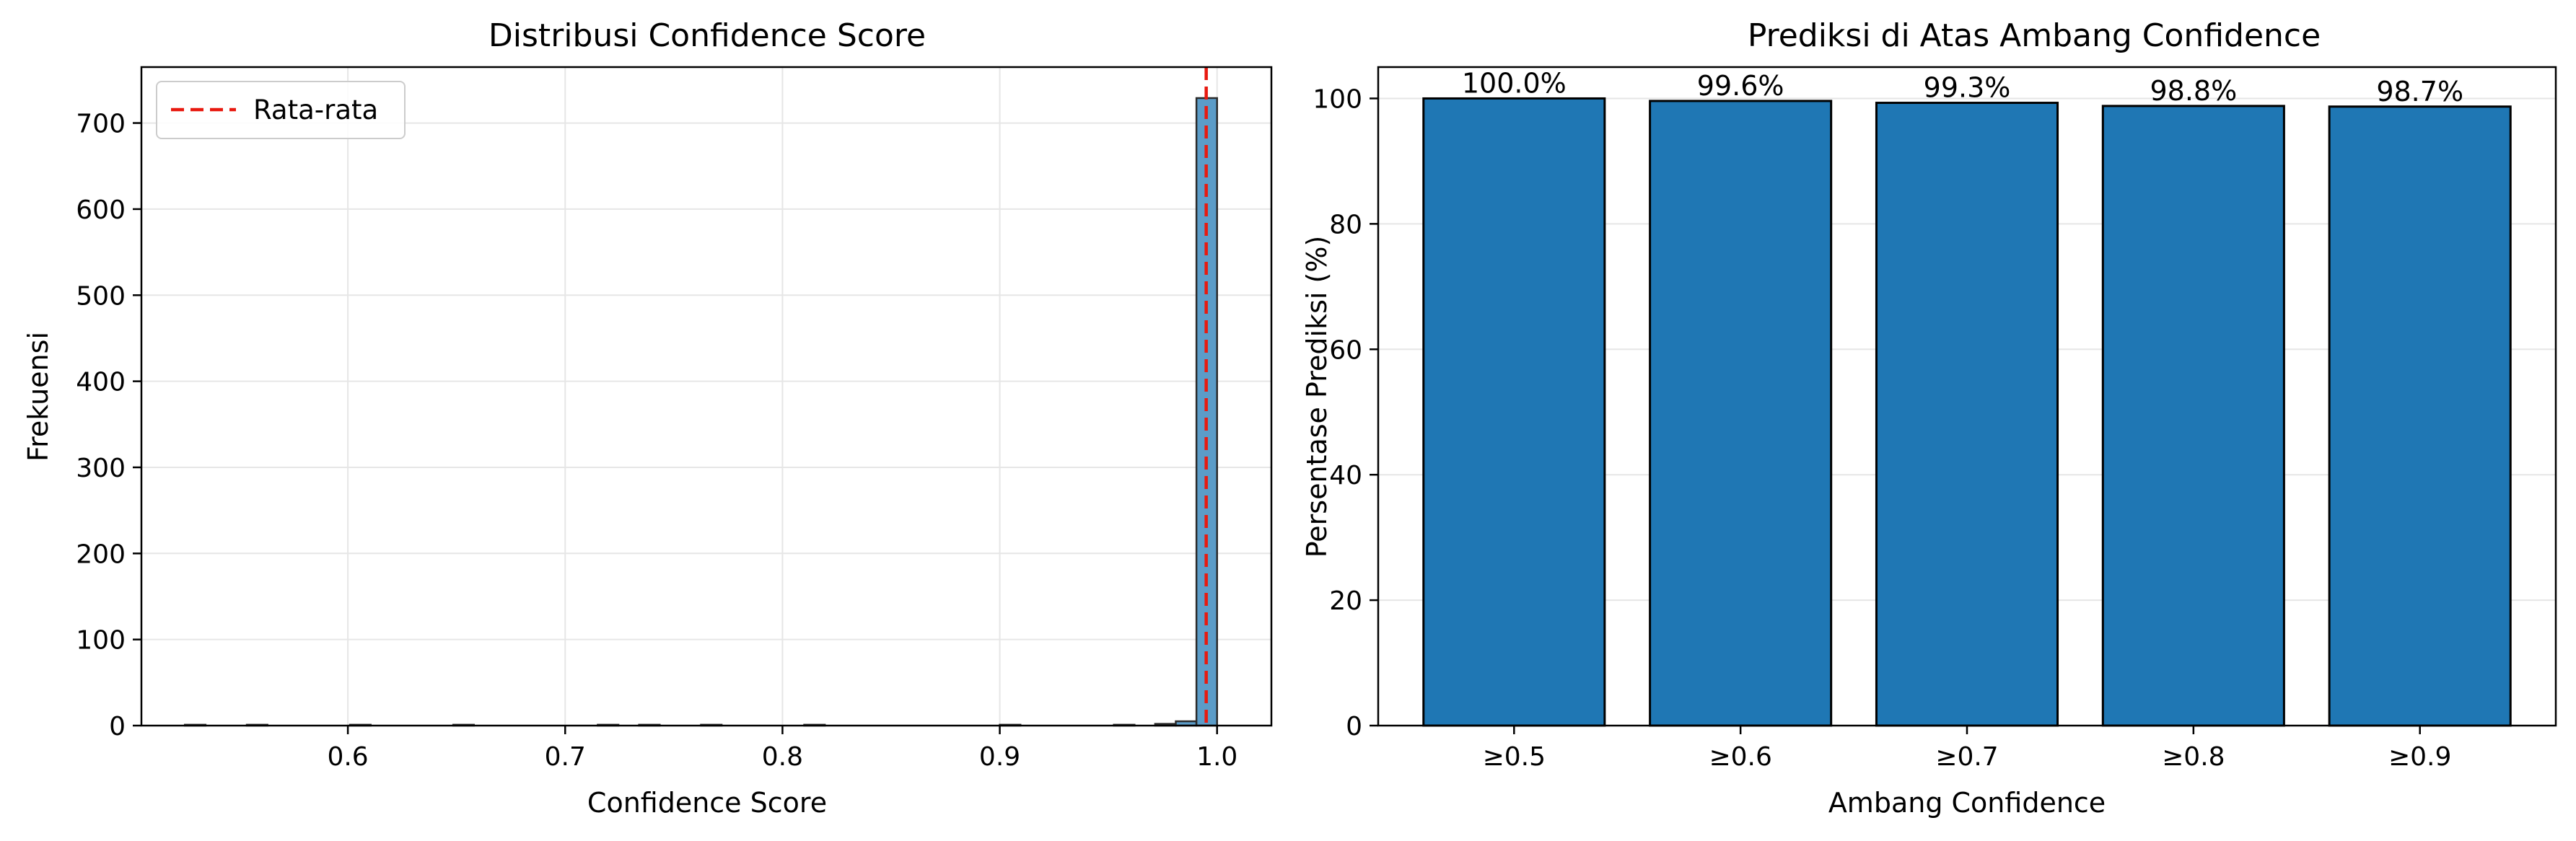 This screenshot has width=2576, height=841. Describe the element at coordinates (1967, 803) in the screenshot. I see `bar-chart-x-axis-label: Ambang Confidence` at that location.